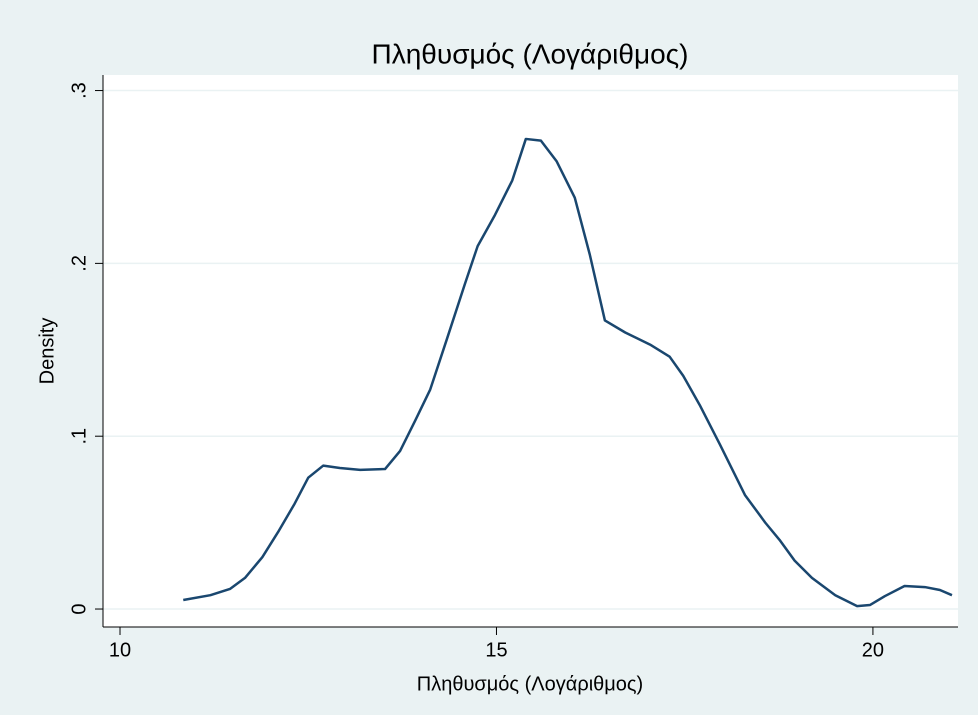 This screenshot has width=978, height=715. I want to click on y-tick-label: .3, so click(79, 90).